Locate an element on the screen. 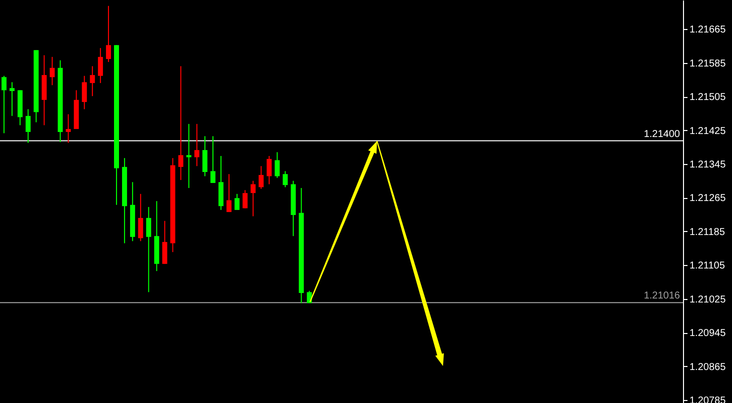 The width and height of the screenshot is (732, 403). y-tick-label: 1.21025 is located at coordinates (708, 300).